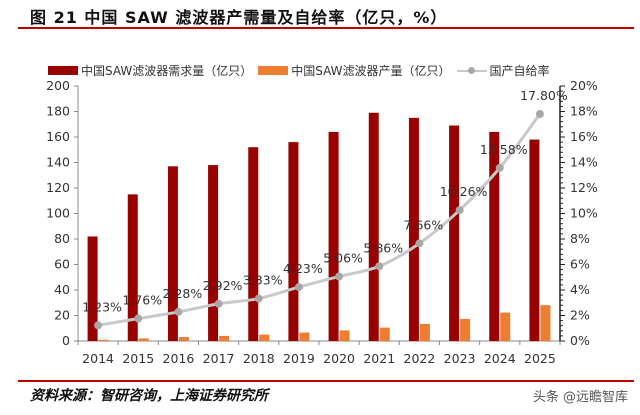 This screenshot has width=640, height=415. I want to click on legend-label-rate: 国产自给率, so click(519, 71).